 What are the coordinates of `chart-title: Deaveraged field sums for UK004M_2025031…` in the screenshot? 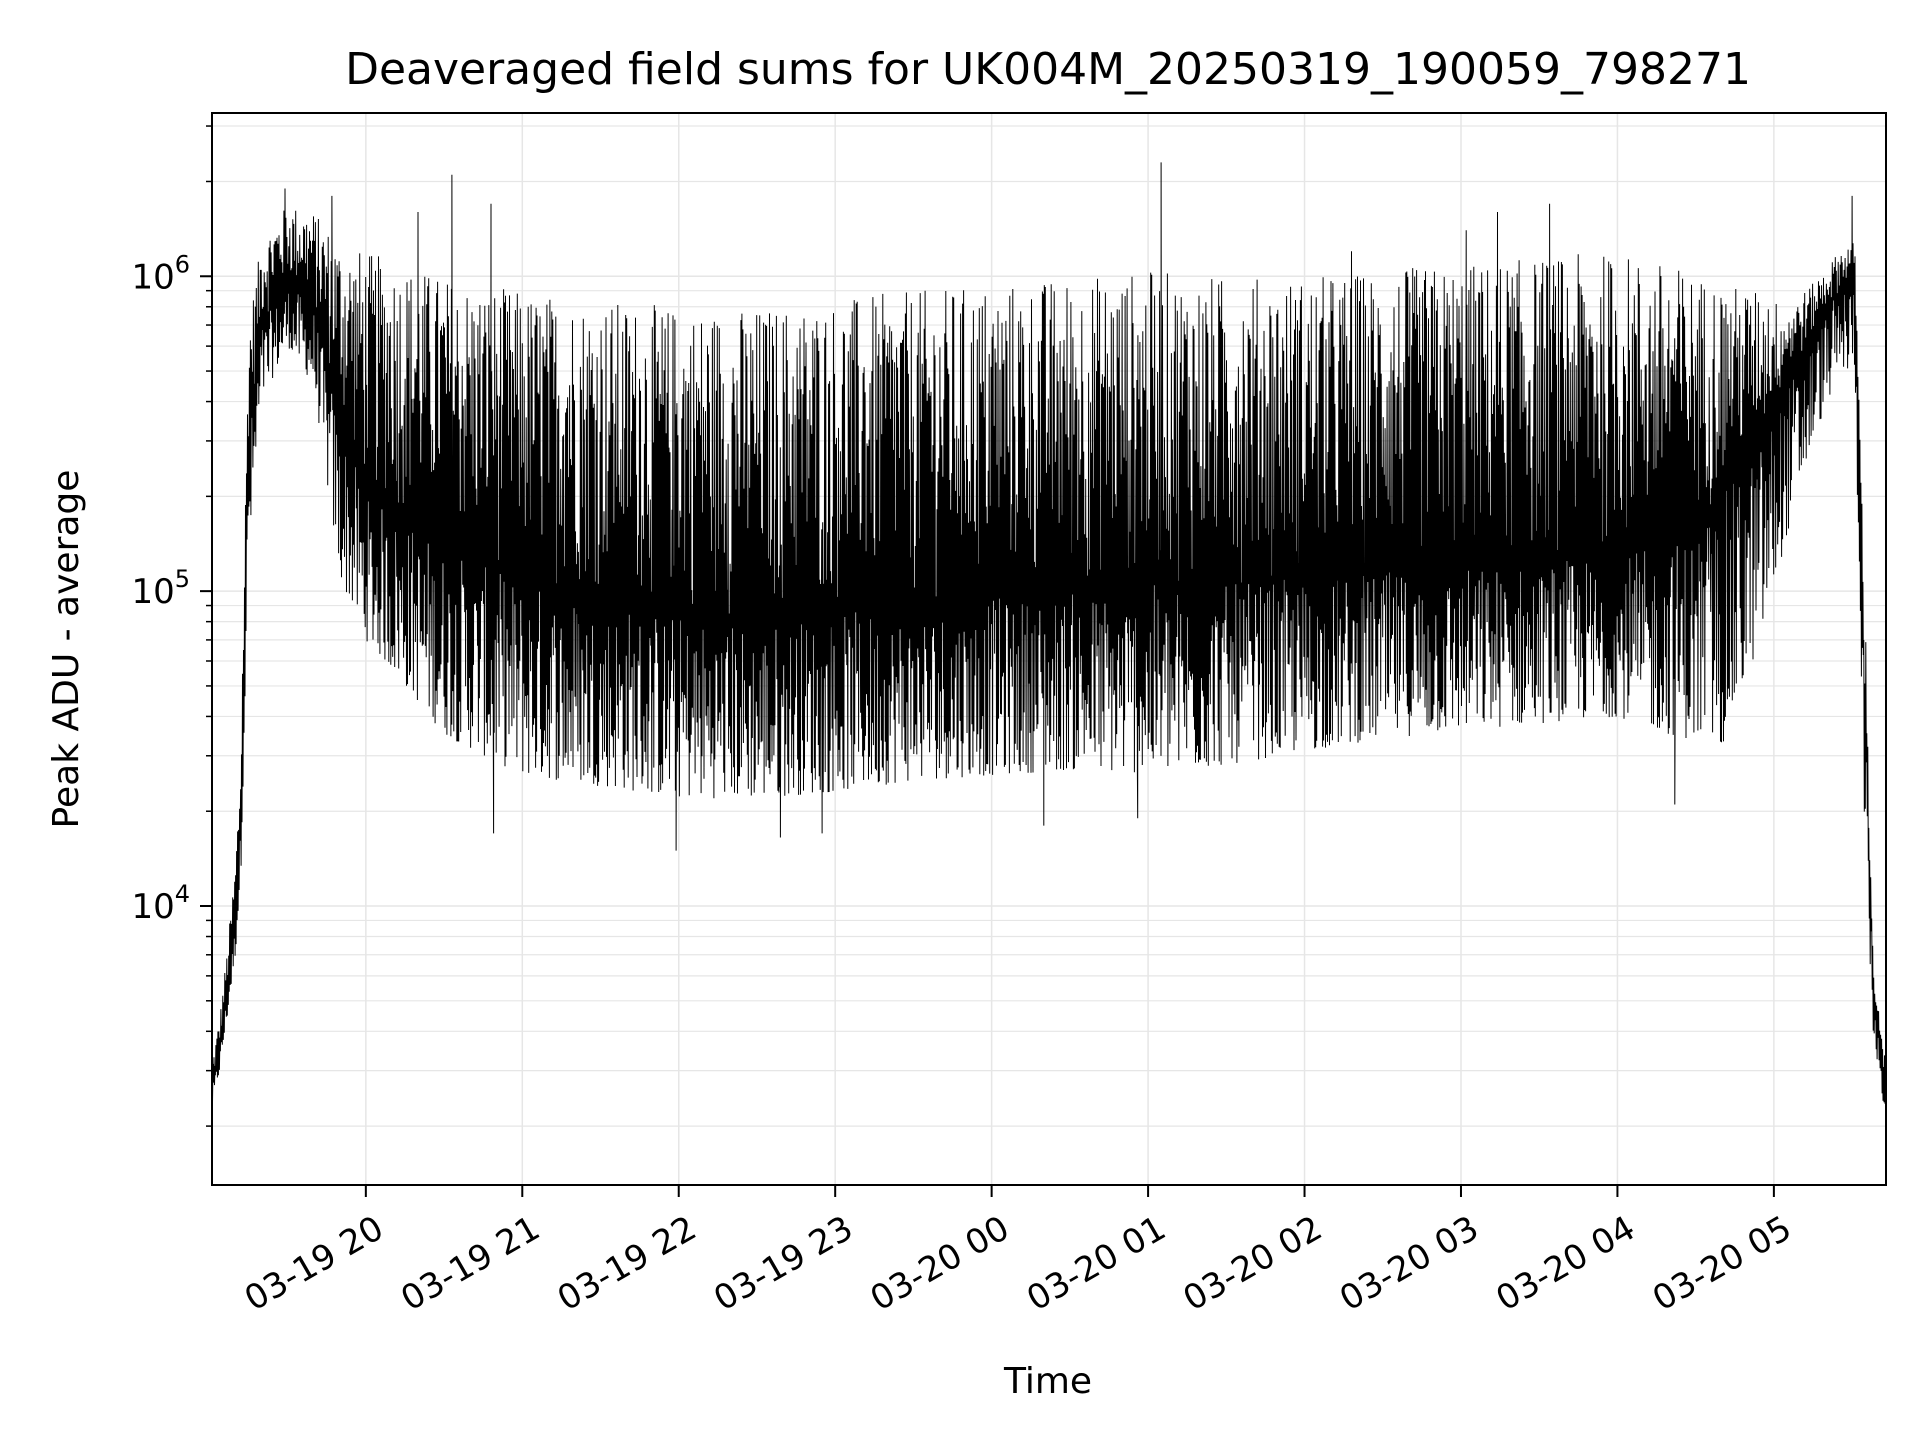 It's located at (1048, 69).